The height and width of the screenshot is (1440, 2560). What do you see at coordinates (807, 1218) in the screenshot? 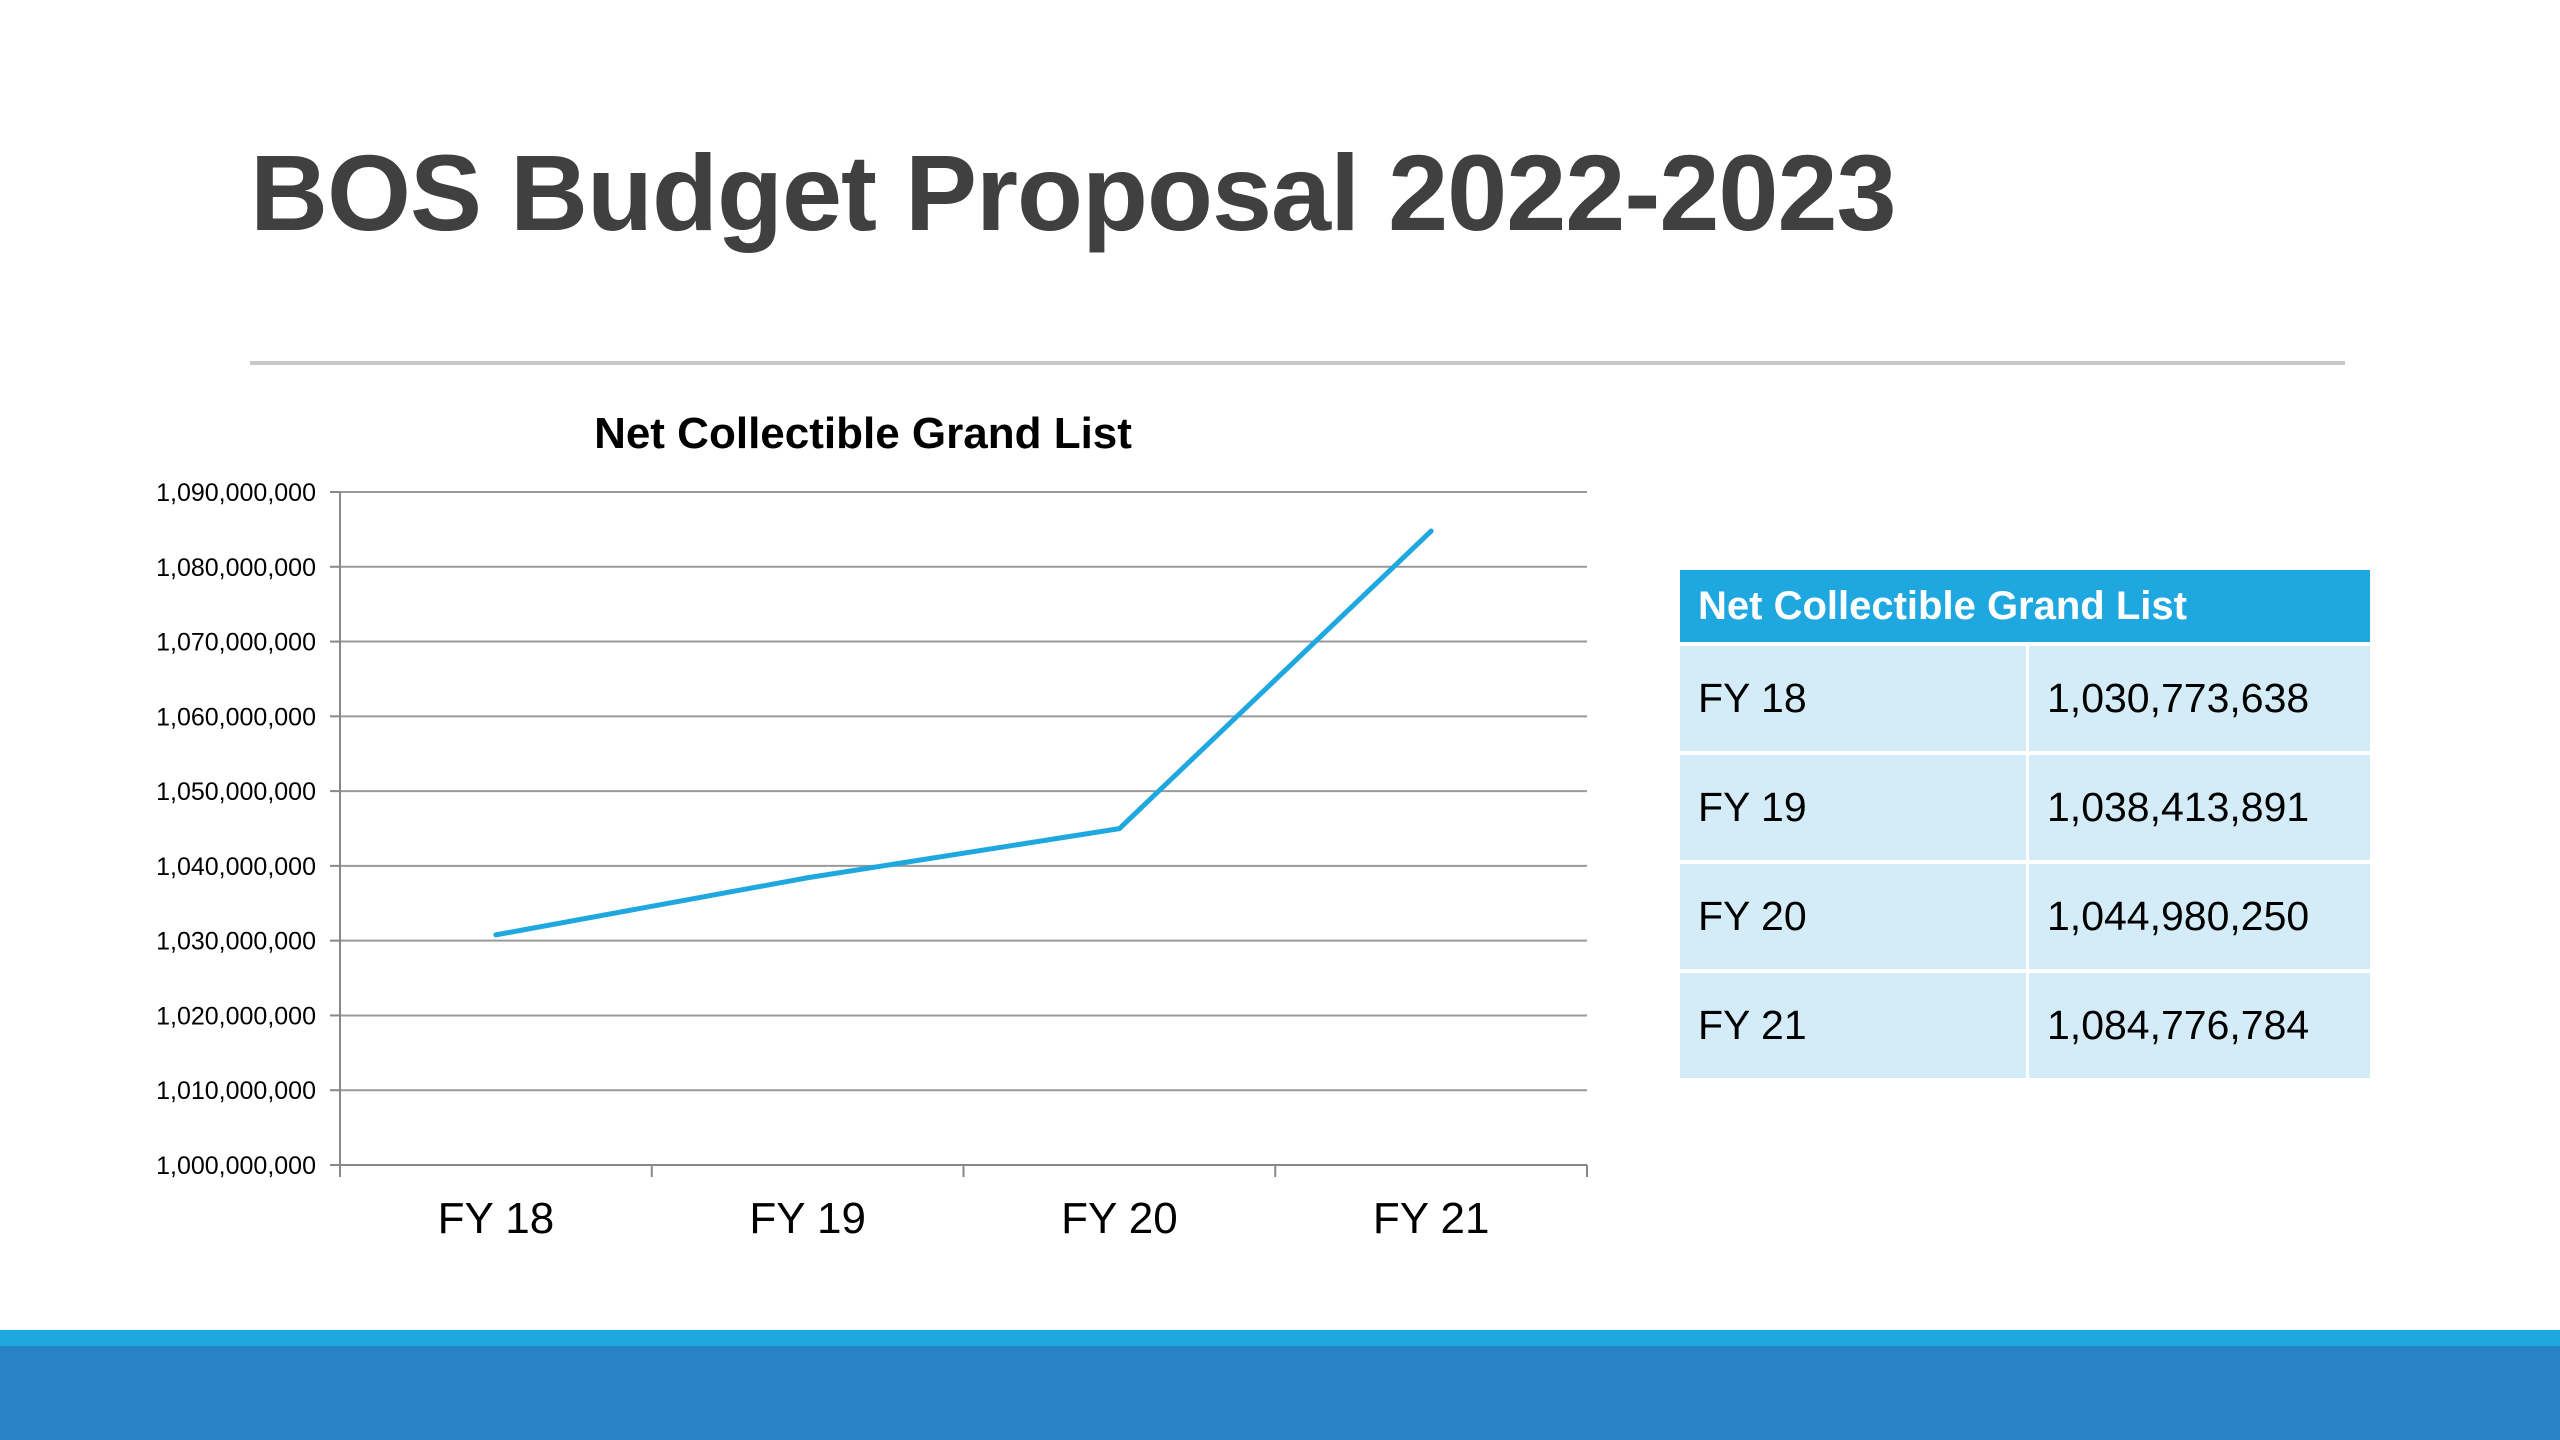
I see `x-tick-label: FY 19` at bounding box center [807, 1218].